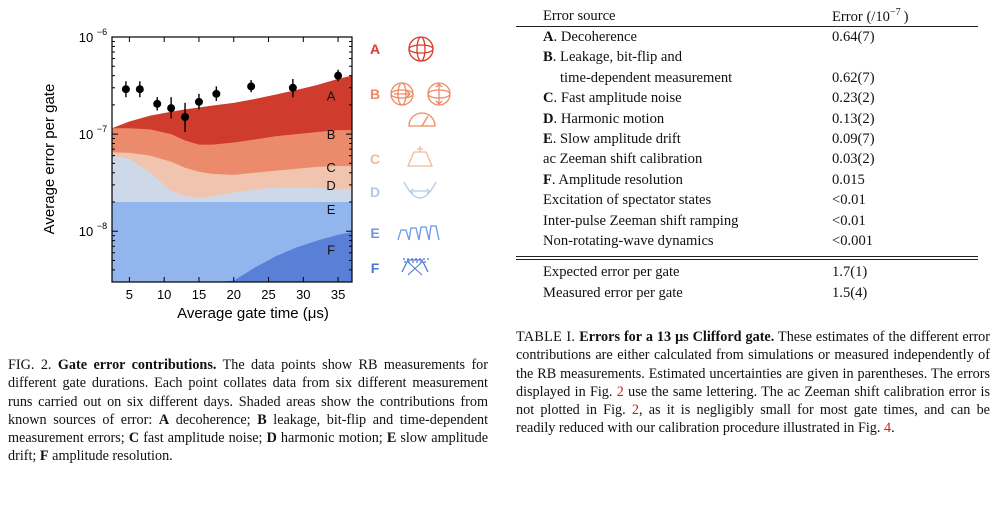 This screenshot has width=1000, height=521. I want to click on caption-letter: D, so click(271, 438).